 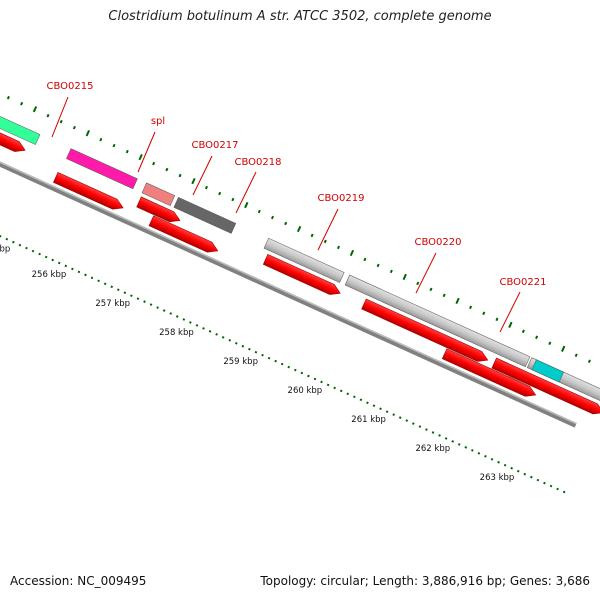 What do you see at coordinates (523, 282) in the screenshot?
I see `gene-label-cbo0221: CBO0221` at bounding box center [523, 282].